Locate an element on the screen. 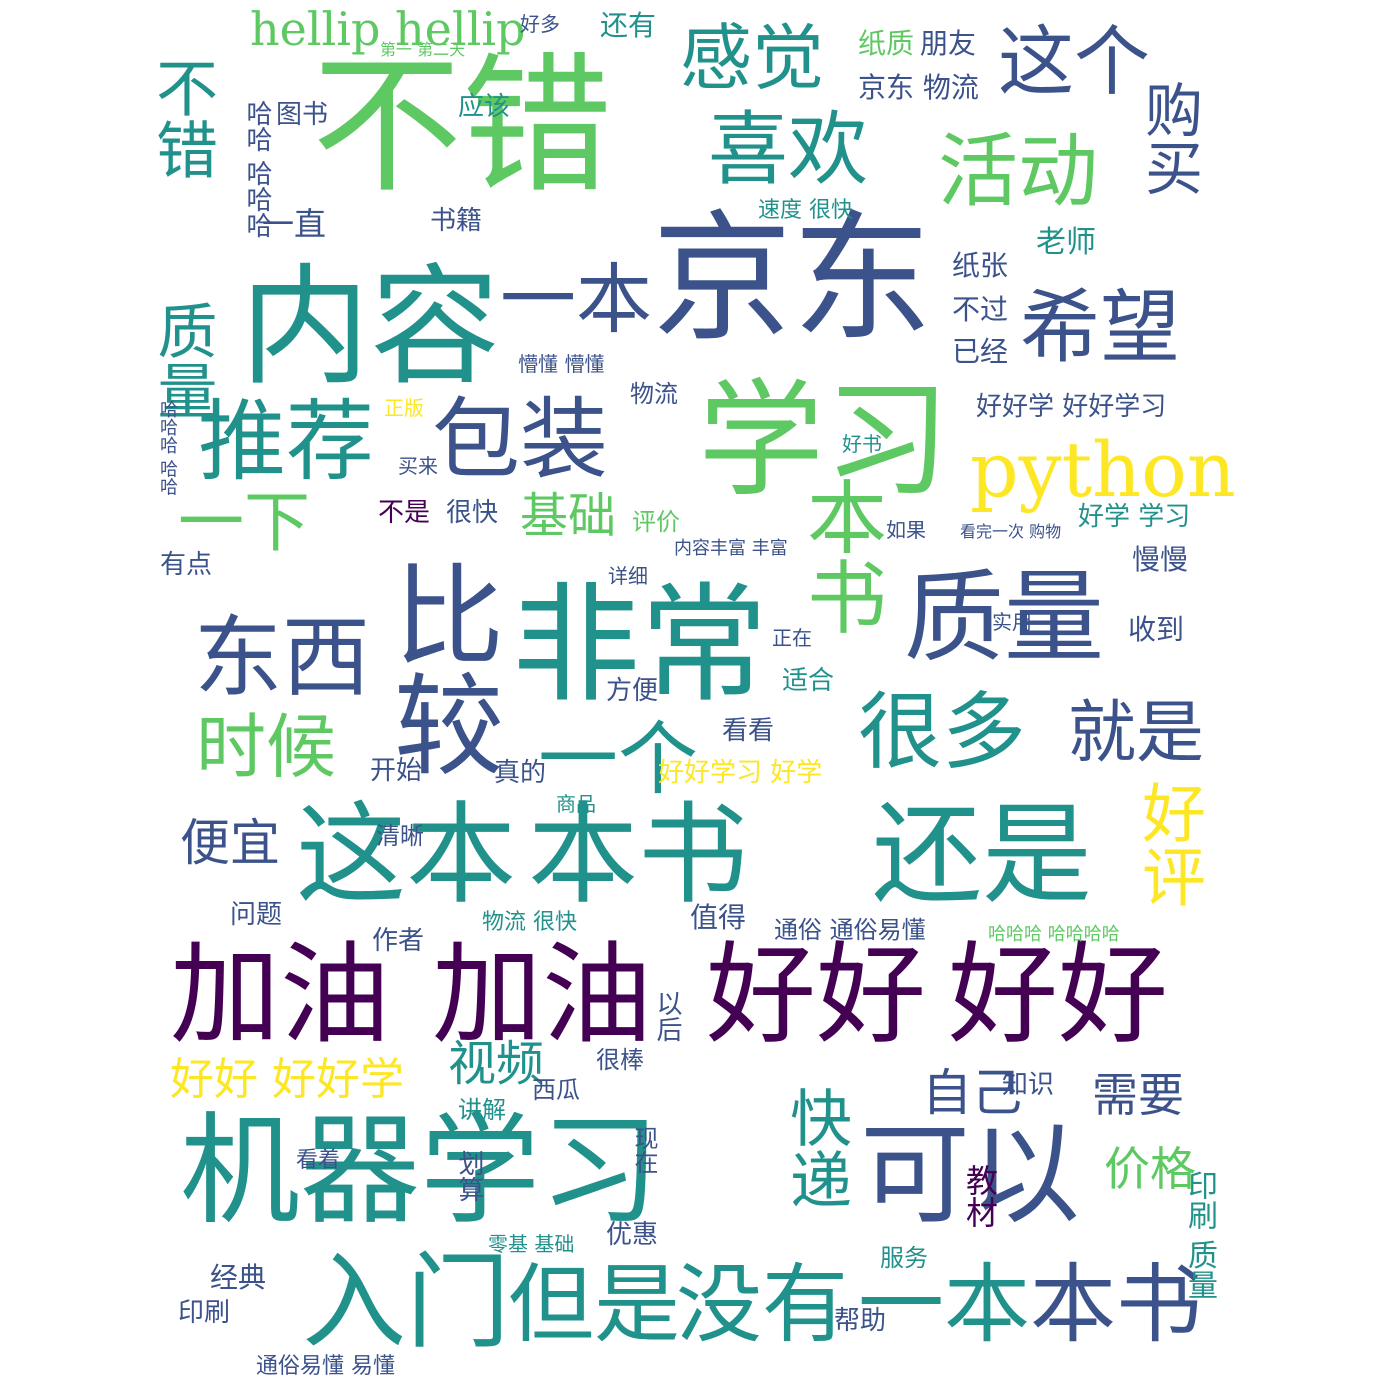 The height and width of the screenshot is (1400, 1400). word-cloud-word: 好好 好好学 is located at coordinates (287, 1079).